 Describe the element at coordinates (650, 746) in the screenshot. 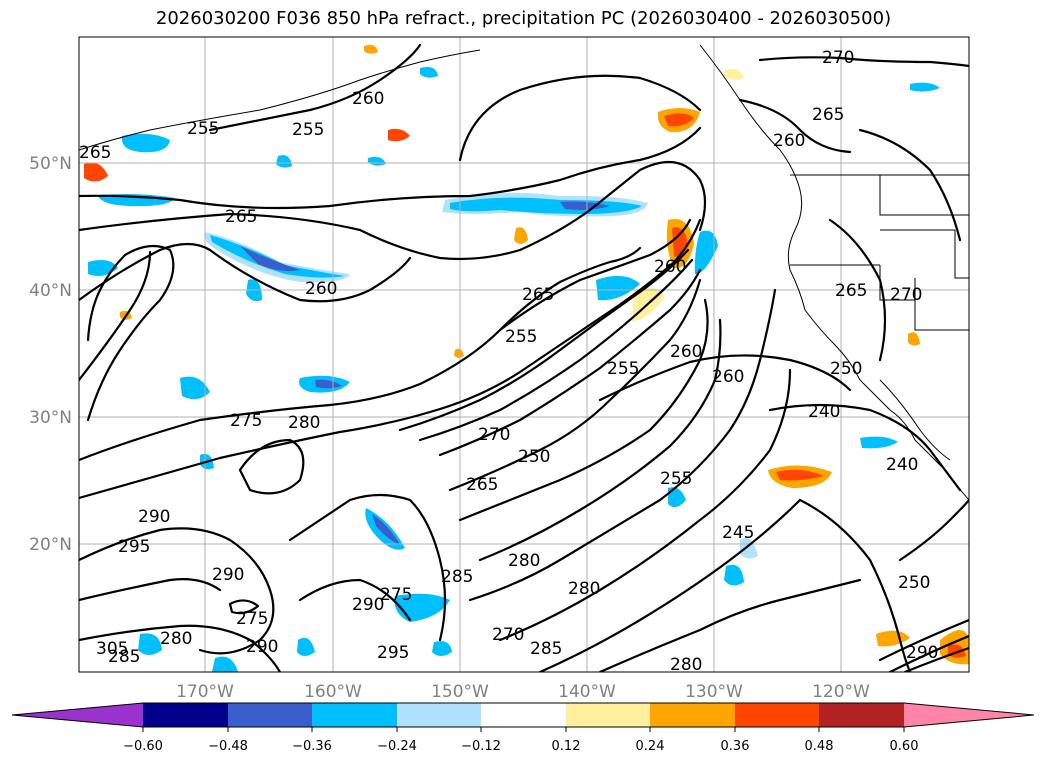

I see `colorbar-tick-label: 0.24` at that location.